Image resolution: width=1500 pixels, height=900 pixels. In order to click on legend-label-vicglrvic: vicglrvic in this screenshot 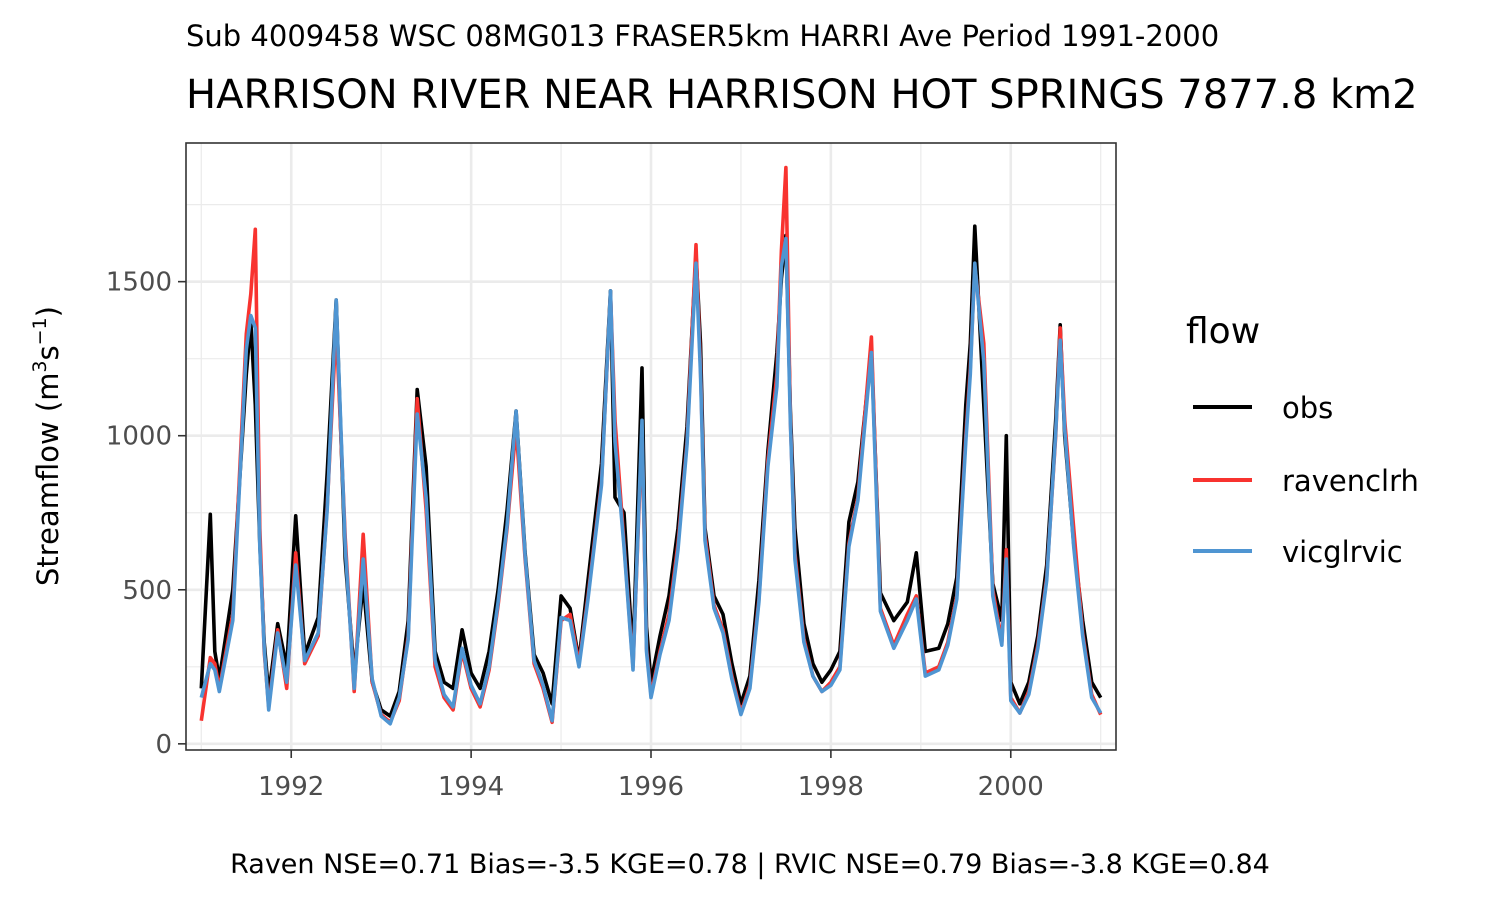, I will do `click(1342, 552)`.